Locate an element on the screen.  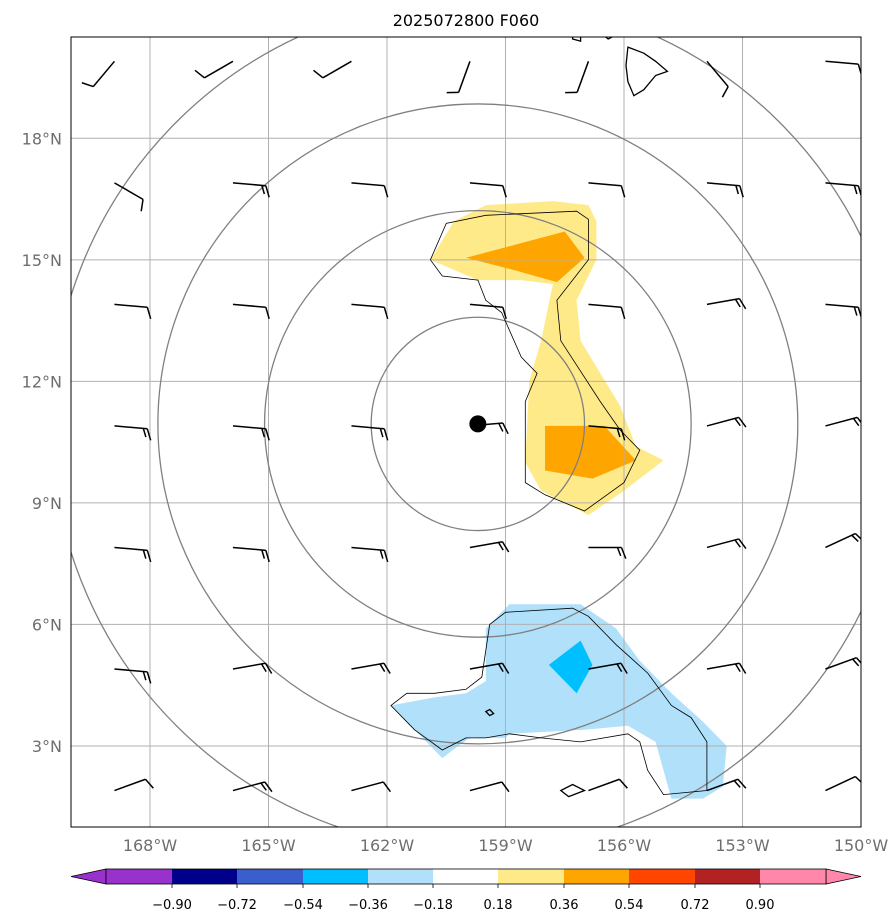
x-tick-label: 165°W is located at coordinates (268, 845).